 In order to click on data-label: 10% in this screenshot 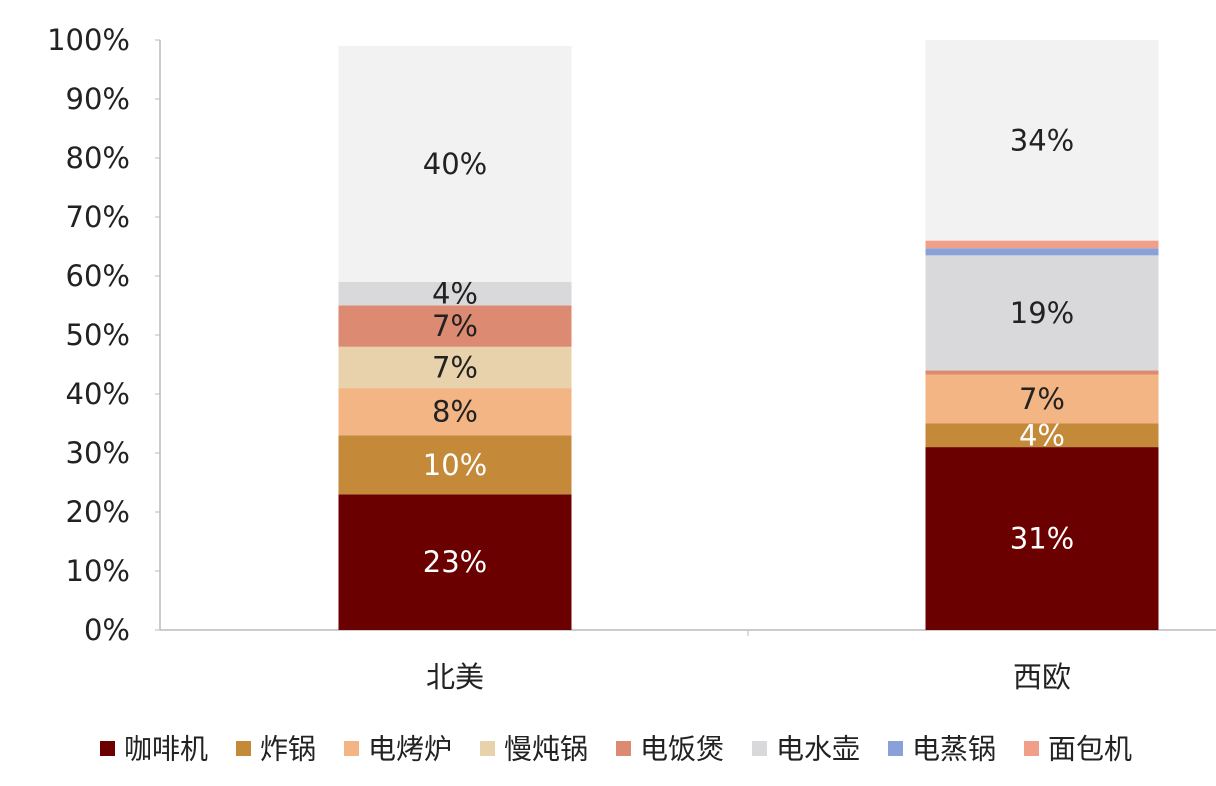, I will do `click(455, 465)`.